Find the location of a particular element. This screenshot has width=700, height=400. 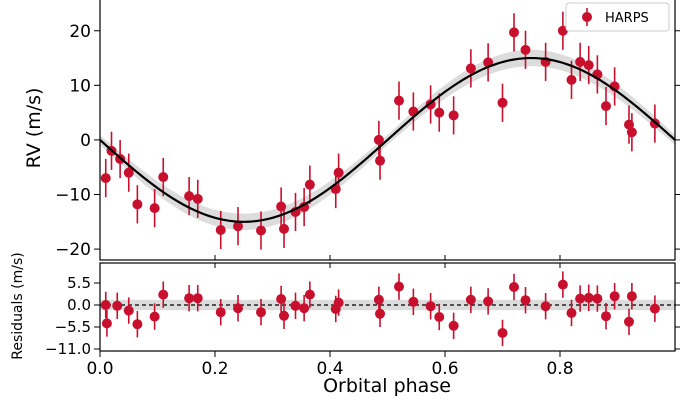

rv-y-tick-label: 0 is located at coordinates (85, 141).